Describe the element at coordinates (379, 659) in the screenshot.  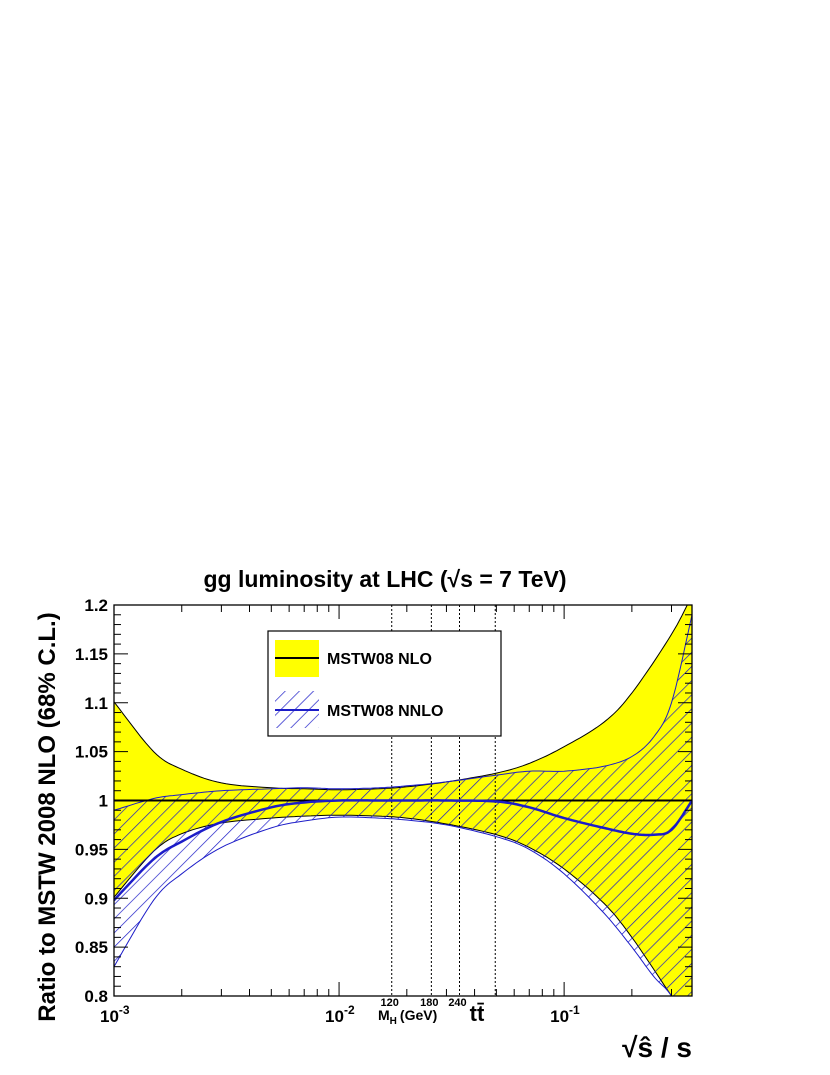
I see `legend-nlo-label: MSTW08 NLO` at that location.